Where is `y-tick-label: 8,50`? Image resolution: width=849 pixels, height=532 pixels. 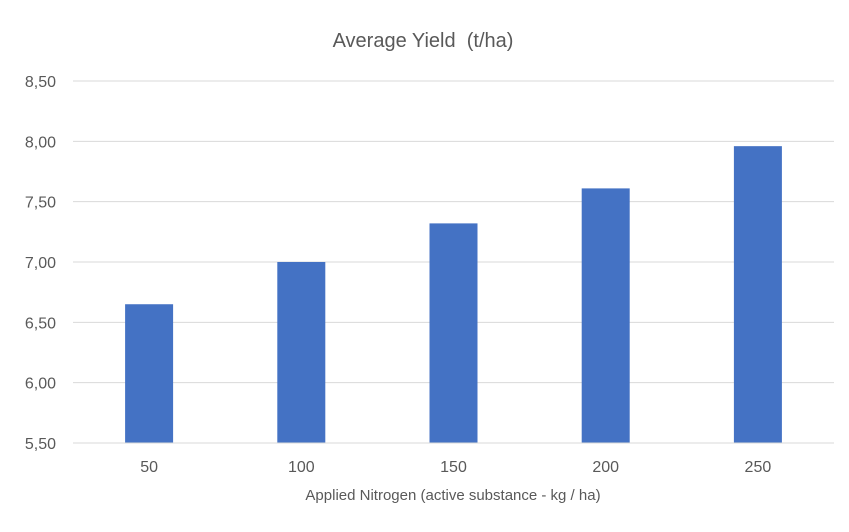 y-tick-label: 8,50 is located at coordinates (40, 82).